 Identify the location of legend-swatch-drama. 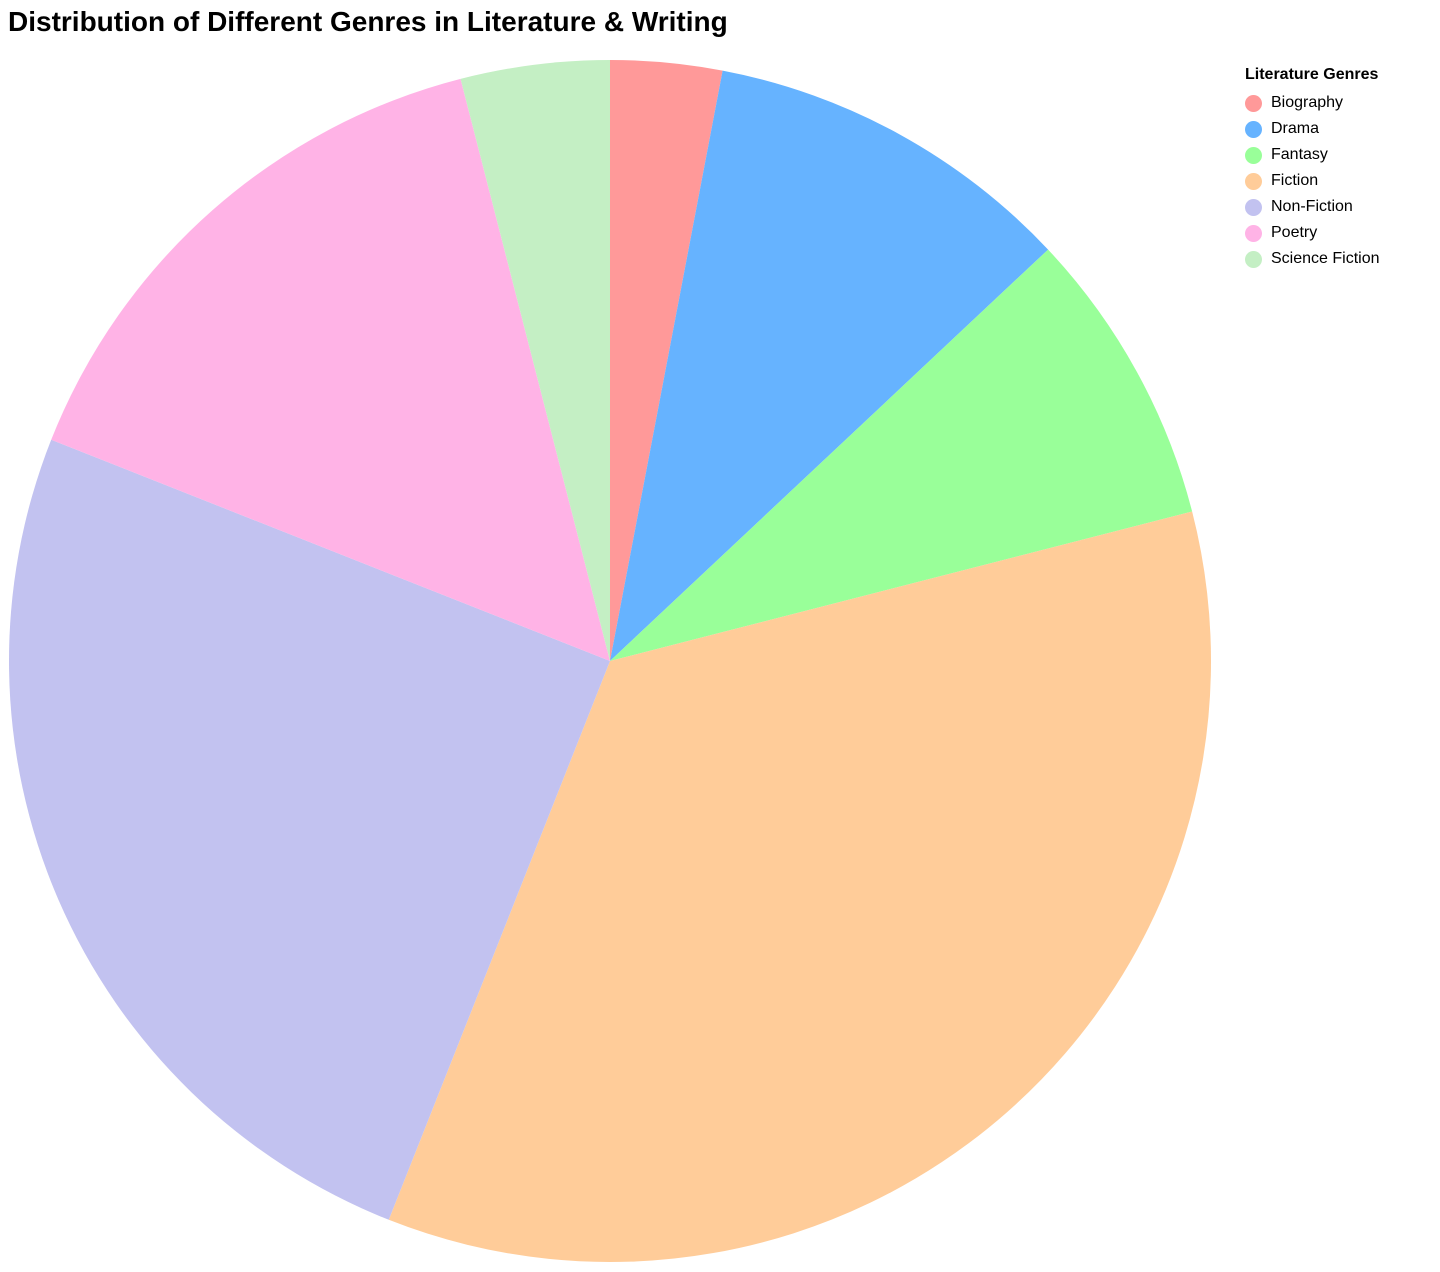
(1253, 129).